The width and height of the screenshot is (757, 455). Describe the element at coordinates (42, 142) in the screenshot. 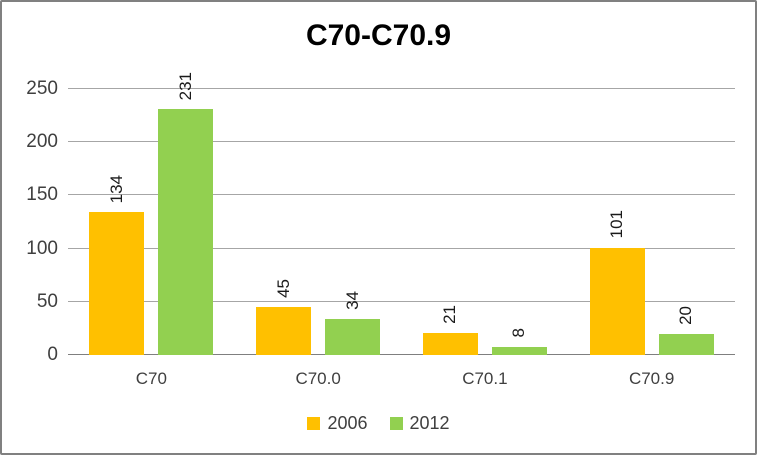

I see `y-tick-label: 200` at that location.